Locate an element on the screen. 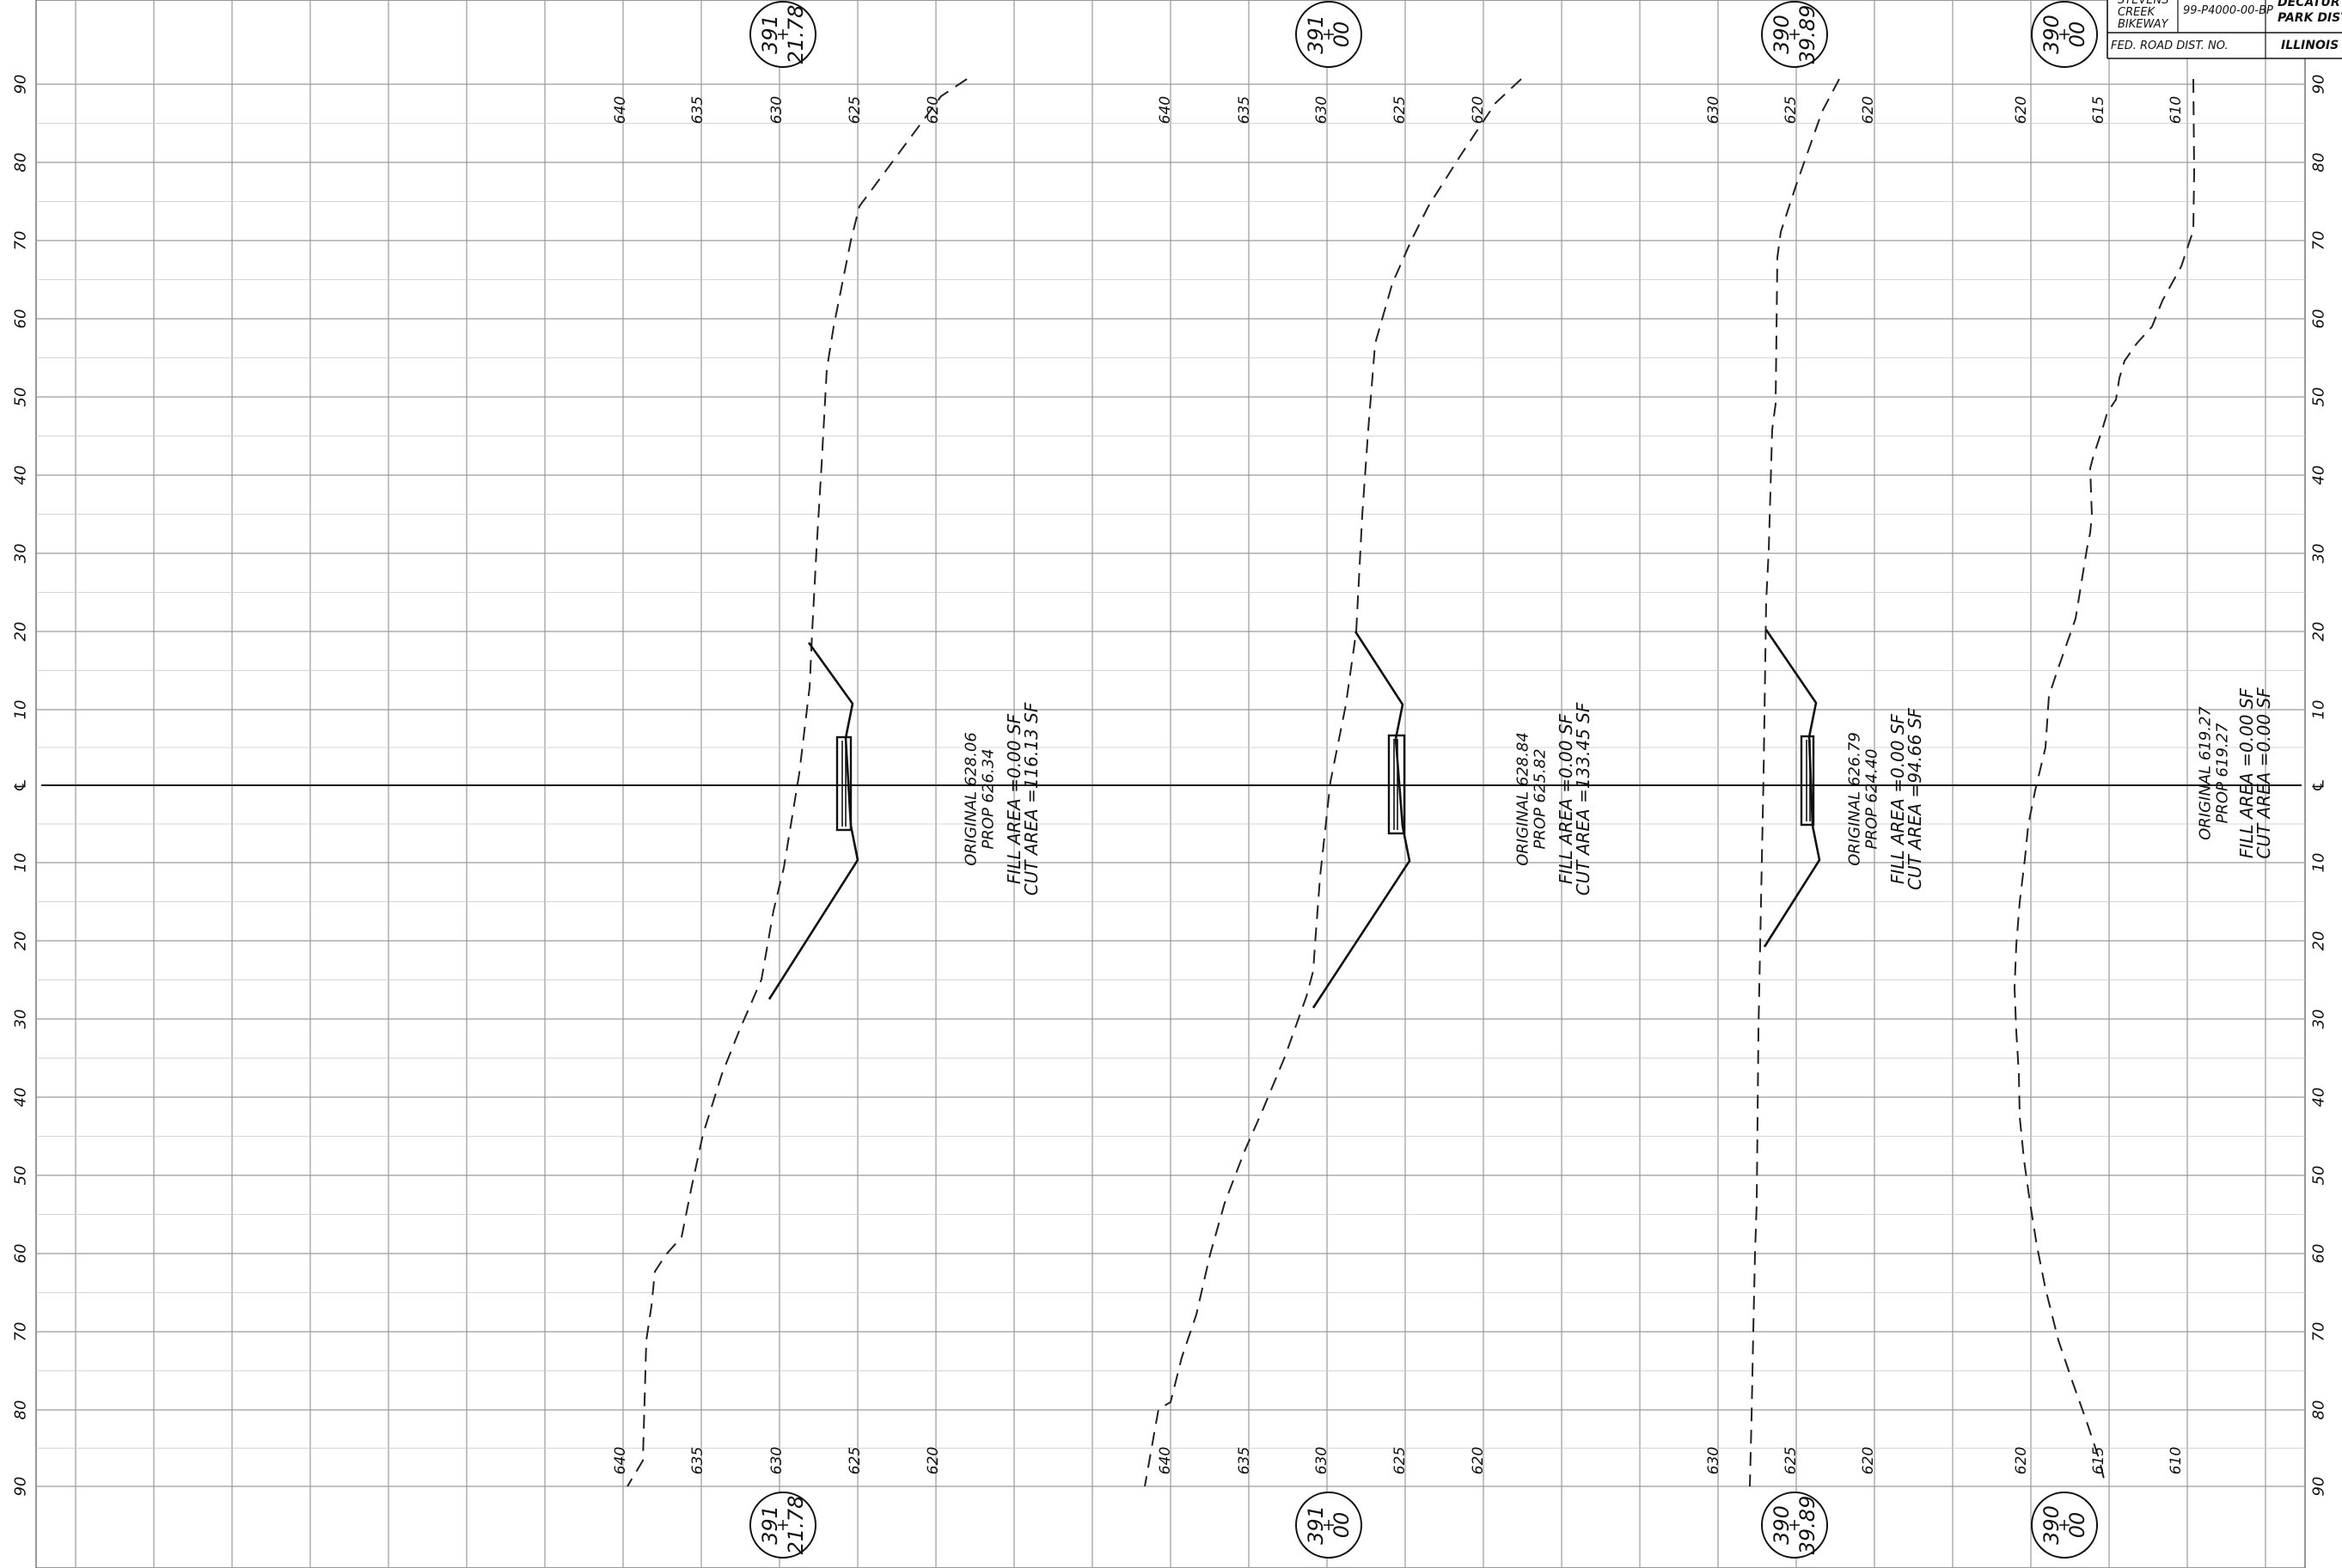 This screenshot has width=2342, height=1568. elevation-label-top-2: 630 is located at coordinates (1321, 110).